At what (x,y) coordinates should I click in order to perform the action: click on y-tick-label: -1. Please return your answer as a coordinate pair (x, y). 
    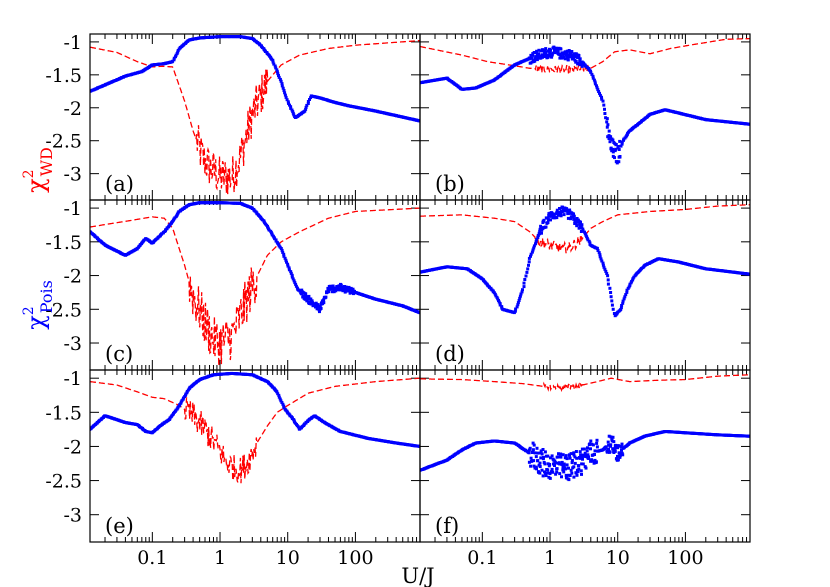
    Looking at the image, I should click on (72, 379).